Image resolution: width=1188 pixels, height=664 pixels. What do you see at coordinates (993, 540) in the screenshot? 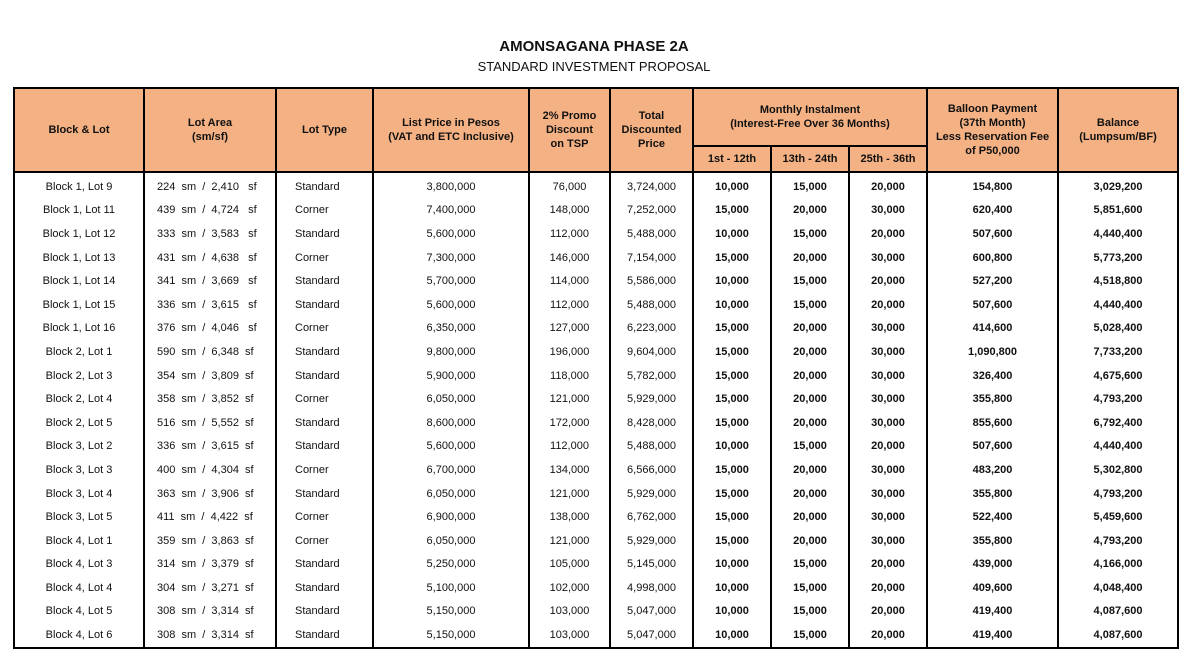
I see `cell-balloon-payment: 355,800` at bounding box center [993, 540].